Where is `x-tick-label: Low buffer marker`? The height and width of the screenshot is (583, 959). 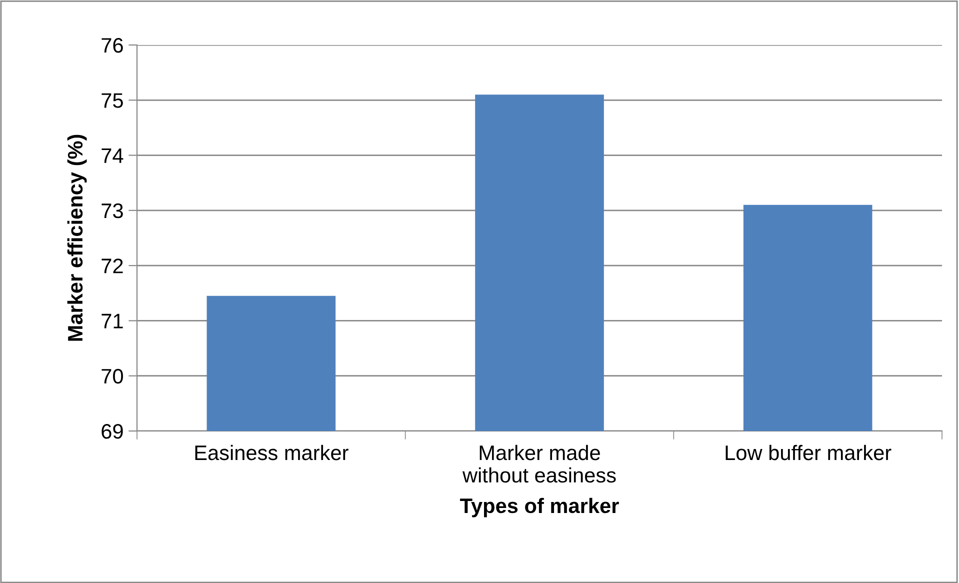 x-tick-label: Low buffer marker is located at coordinates (809, 452).